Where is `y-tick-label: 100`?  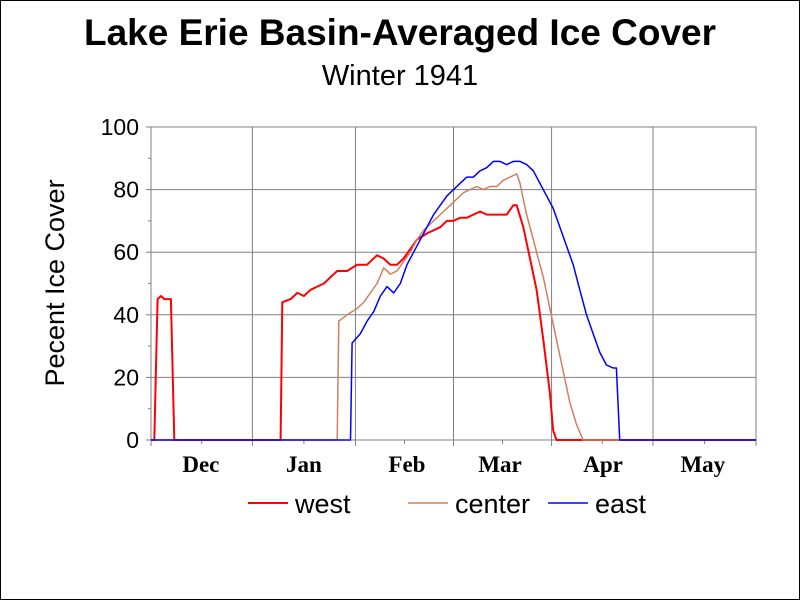 y-tick-label: 100 is located at coordinates (120, 127).